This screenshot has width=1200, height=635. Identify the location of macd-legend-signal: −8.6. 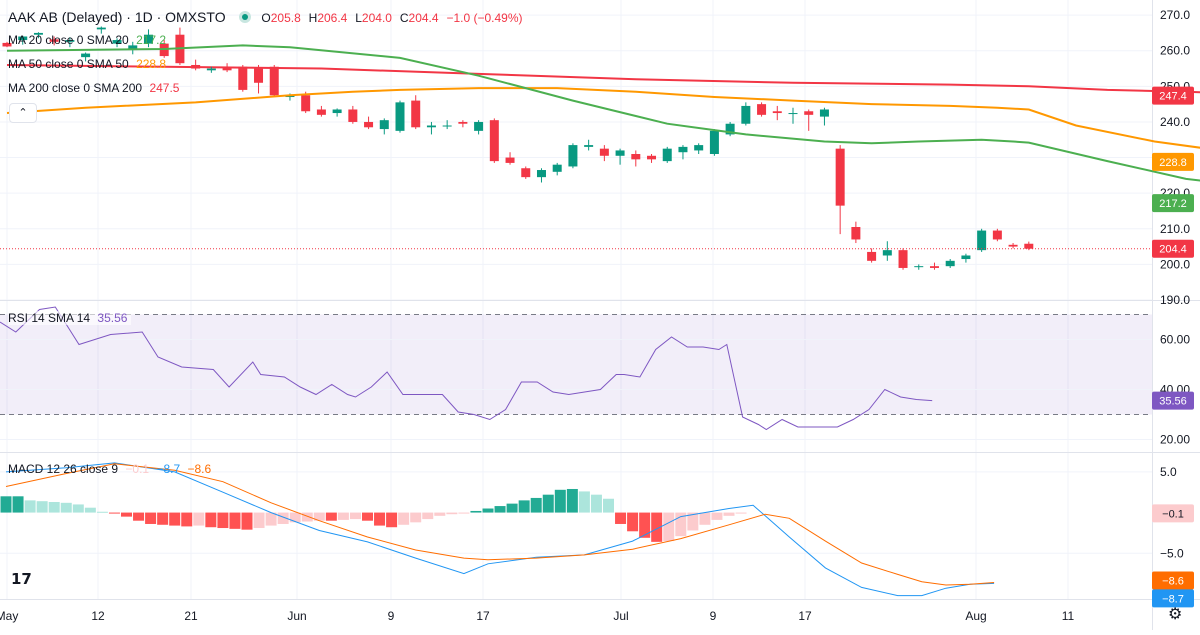
(199, 469).